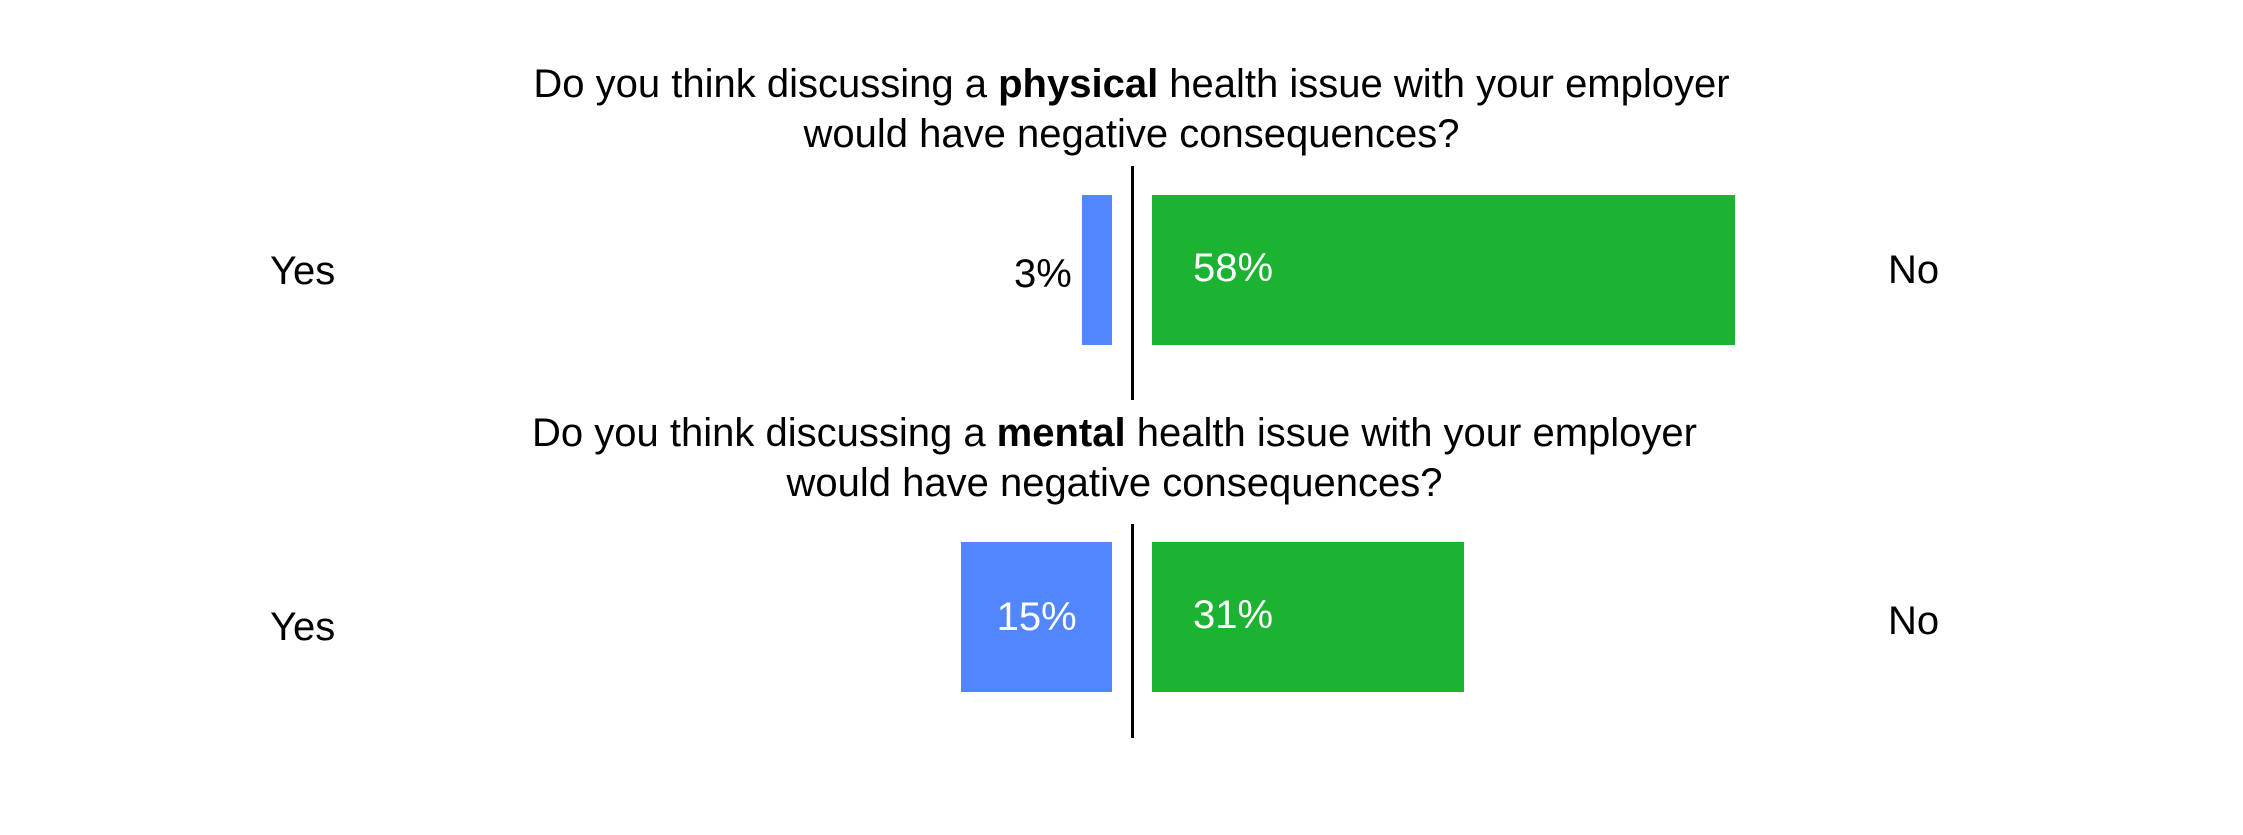 The width and height of the screenshot is (2243, 835). Describe the element at coordinates (1233, 268) in the screenshot. I see `value-label-no: 58%` at that location.